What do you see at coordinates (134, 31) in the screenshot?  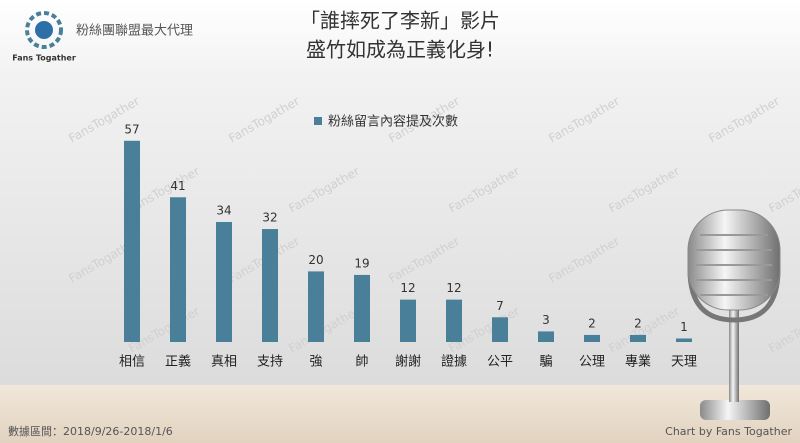 I see `brand: 粉絲團聯盟最大代理` at bounding box center [134, 31].